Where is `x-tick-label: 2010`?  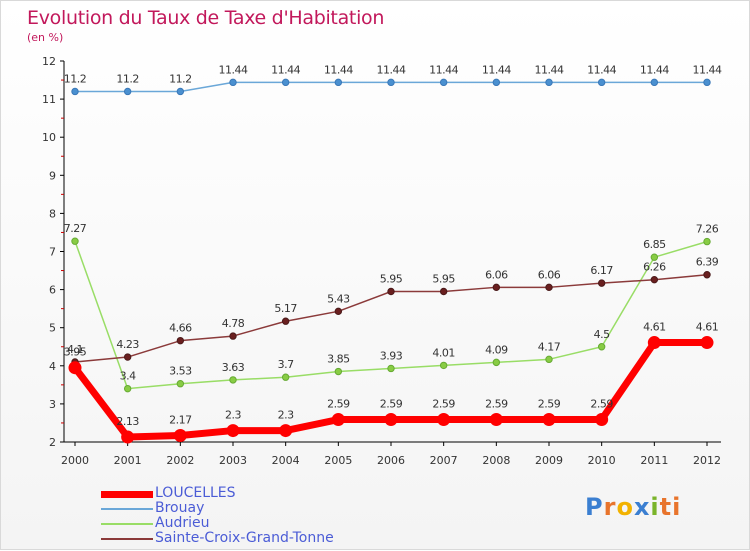 x-tick-label: 2010 is located at coordinates (602, 460).